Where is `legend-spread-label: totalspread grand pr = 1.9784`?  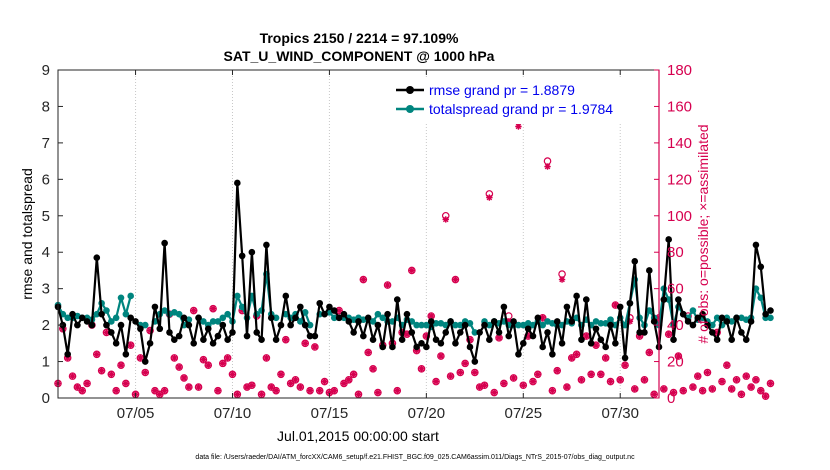 legend-spread-label: totalspread grand pr = 1.9784 is located at coordinates (521, 109).